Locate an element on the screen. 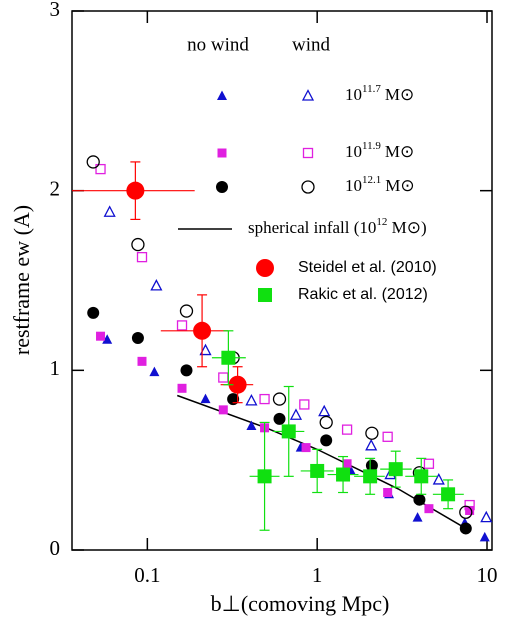  x-tick-label: 1 is located at coordinates (317, 575).